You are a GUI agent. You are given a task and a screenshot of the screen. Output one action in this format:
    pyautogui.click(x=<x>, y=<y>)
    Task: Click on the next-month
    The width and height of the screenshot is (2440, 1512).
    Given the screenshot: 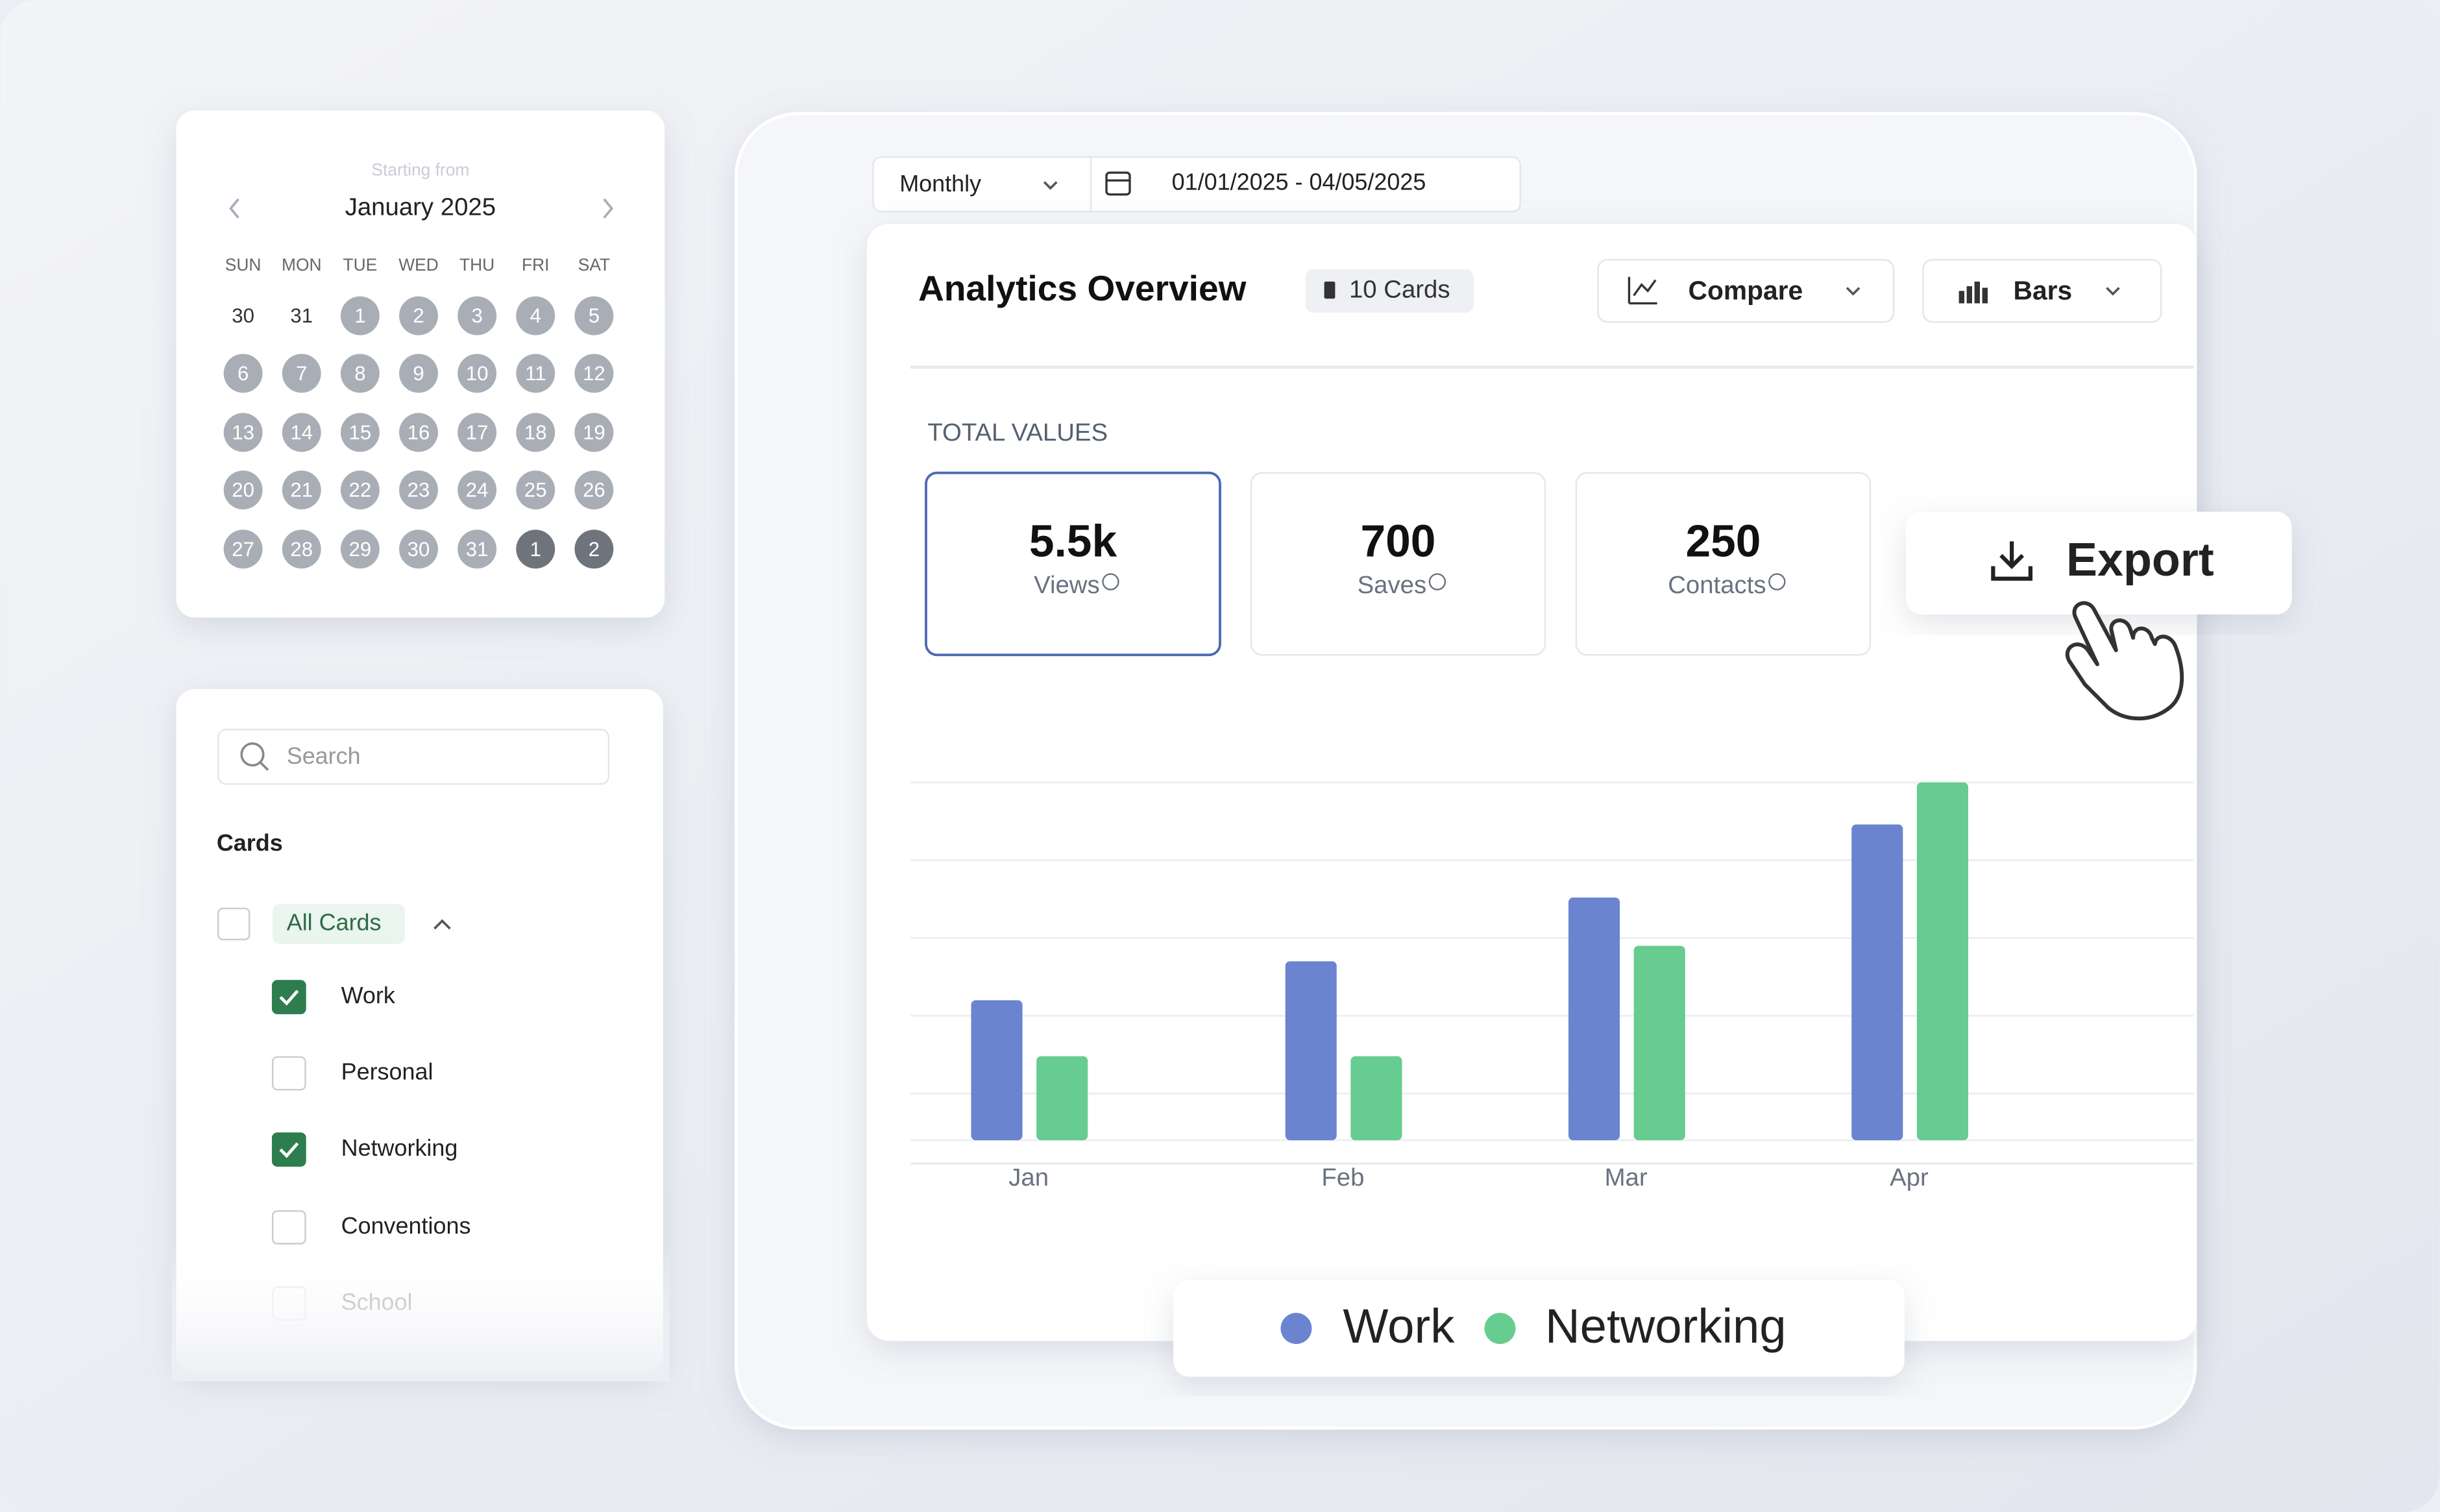 What is the action you would take?
    pyautogui.click(x=608, y=208)
    